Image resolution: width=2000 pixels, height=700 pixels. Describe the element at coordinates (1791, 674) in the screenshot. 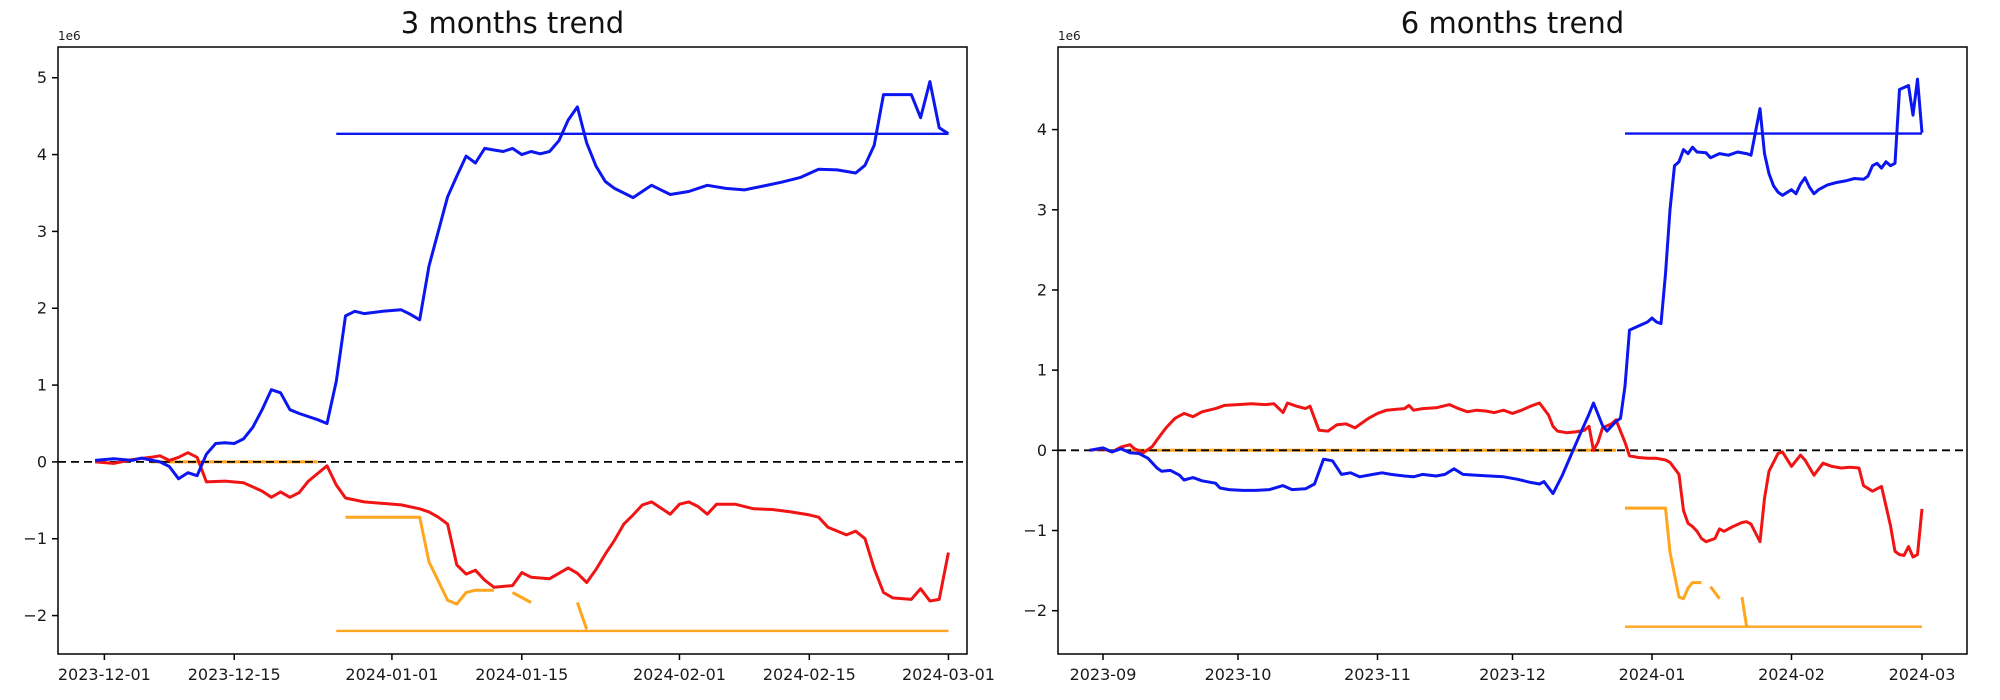

I see `x-tick-label: 2024-02` at that location.